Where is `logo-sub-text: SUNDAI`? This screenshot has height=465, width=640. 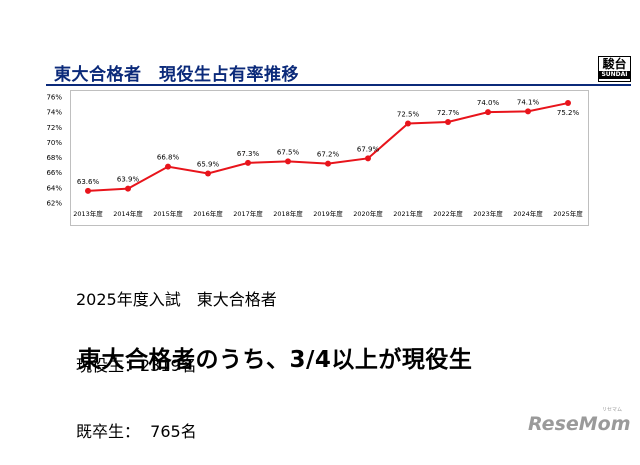 logo-sub-text: SUNDAI is located at coordinates (614, 75).